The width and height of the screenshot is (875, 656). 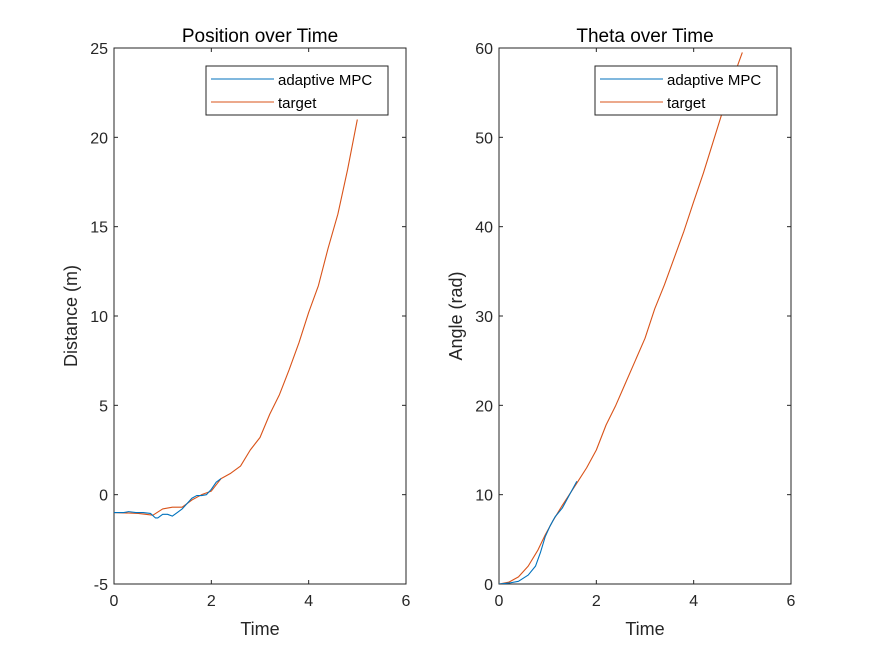 What do you see at coordinates (456, 315) in the screenshot?
I see `y-axis-label: Angle (rad)` at bounding box center [456, 315].